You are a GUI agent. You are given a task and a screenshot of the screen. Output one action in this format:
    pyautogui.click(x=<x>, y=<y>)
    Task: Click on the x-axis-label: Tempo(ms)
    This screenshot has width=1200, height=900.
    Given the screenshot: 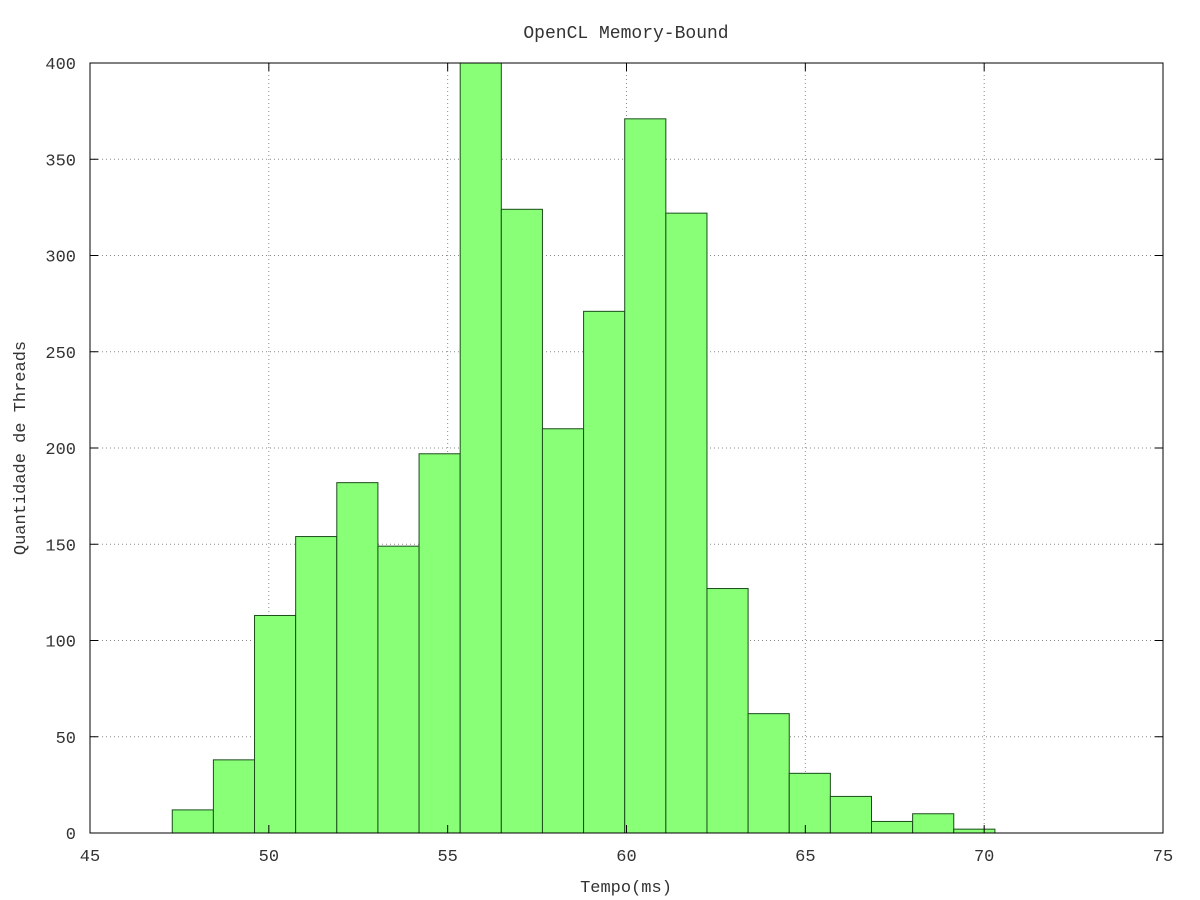 What is the action you would take?
    pyautogui.click(x=626, y=888)
    